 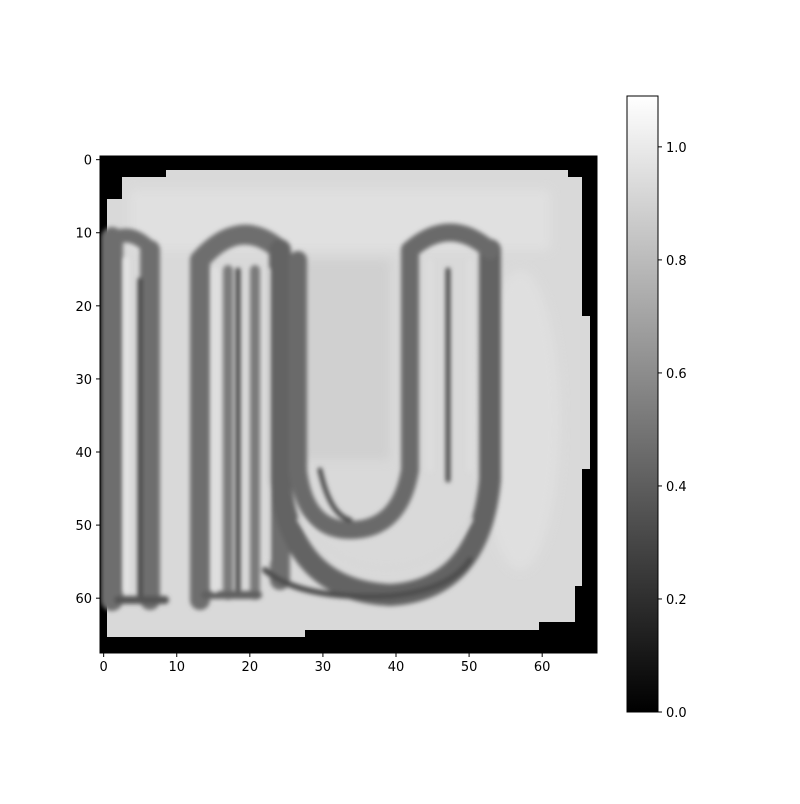 I want to click on colorbar-tick-label: 0.8, so click(x=676, y=261).